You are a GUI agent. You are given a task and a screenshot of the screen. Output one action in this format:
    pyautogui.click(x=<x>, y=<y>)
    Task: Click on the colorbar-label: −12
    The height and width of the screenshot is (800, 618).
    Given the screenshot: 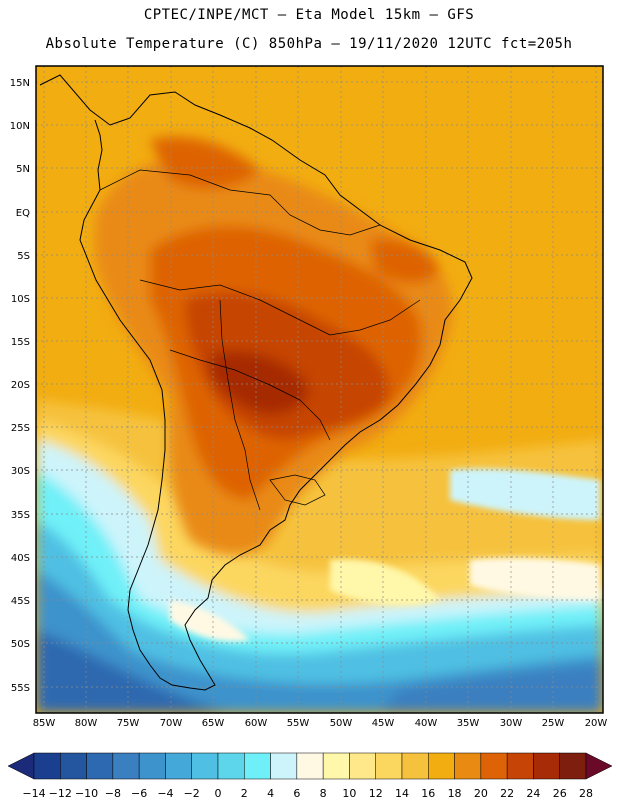 What is the action you would take?
    pyautogui.click(x=60, y=793)
    